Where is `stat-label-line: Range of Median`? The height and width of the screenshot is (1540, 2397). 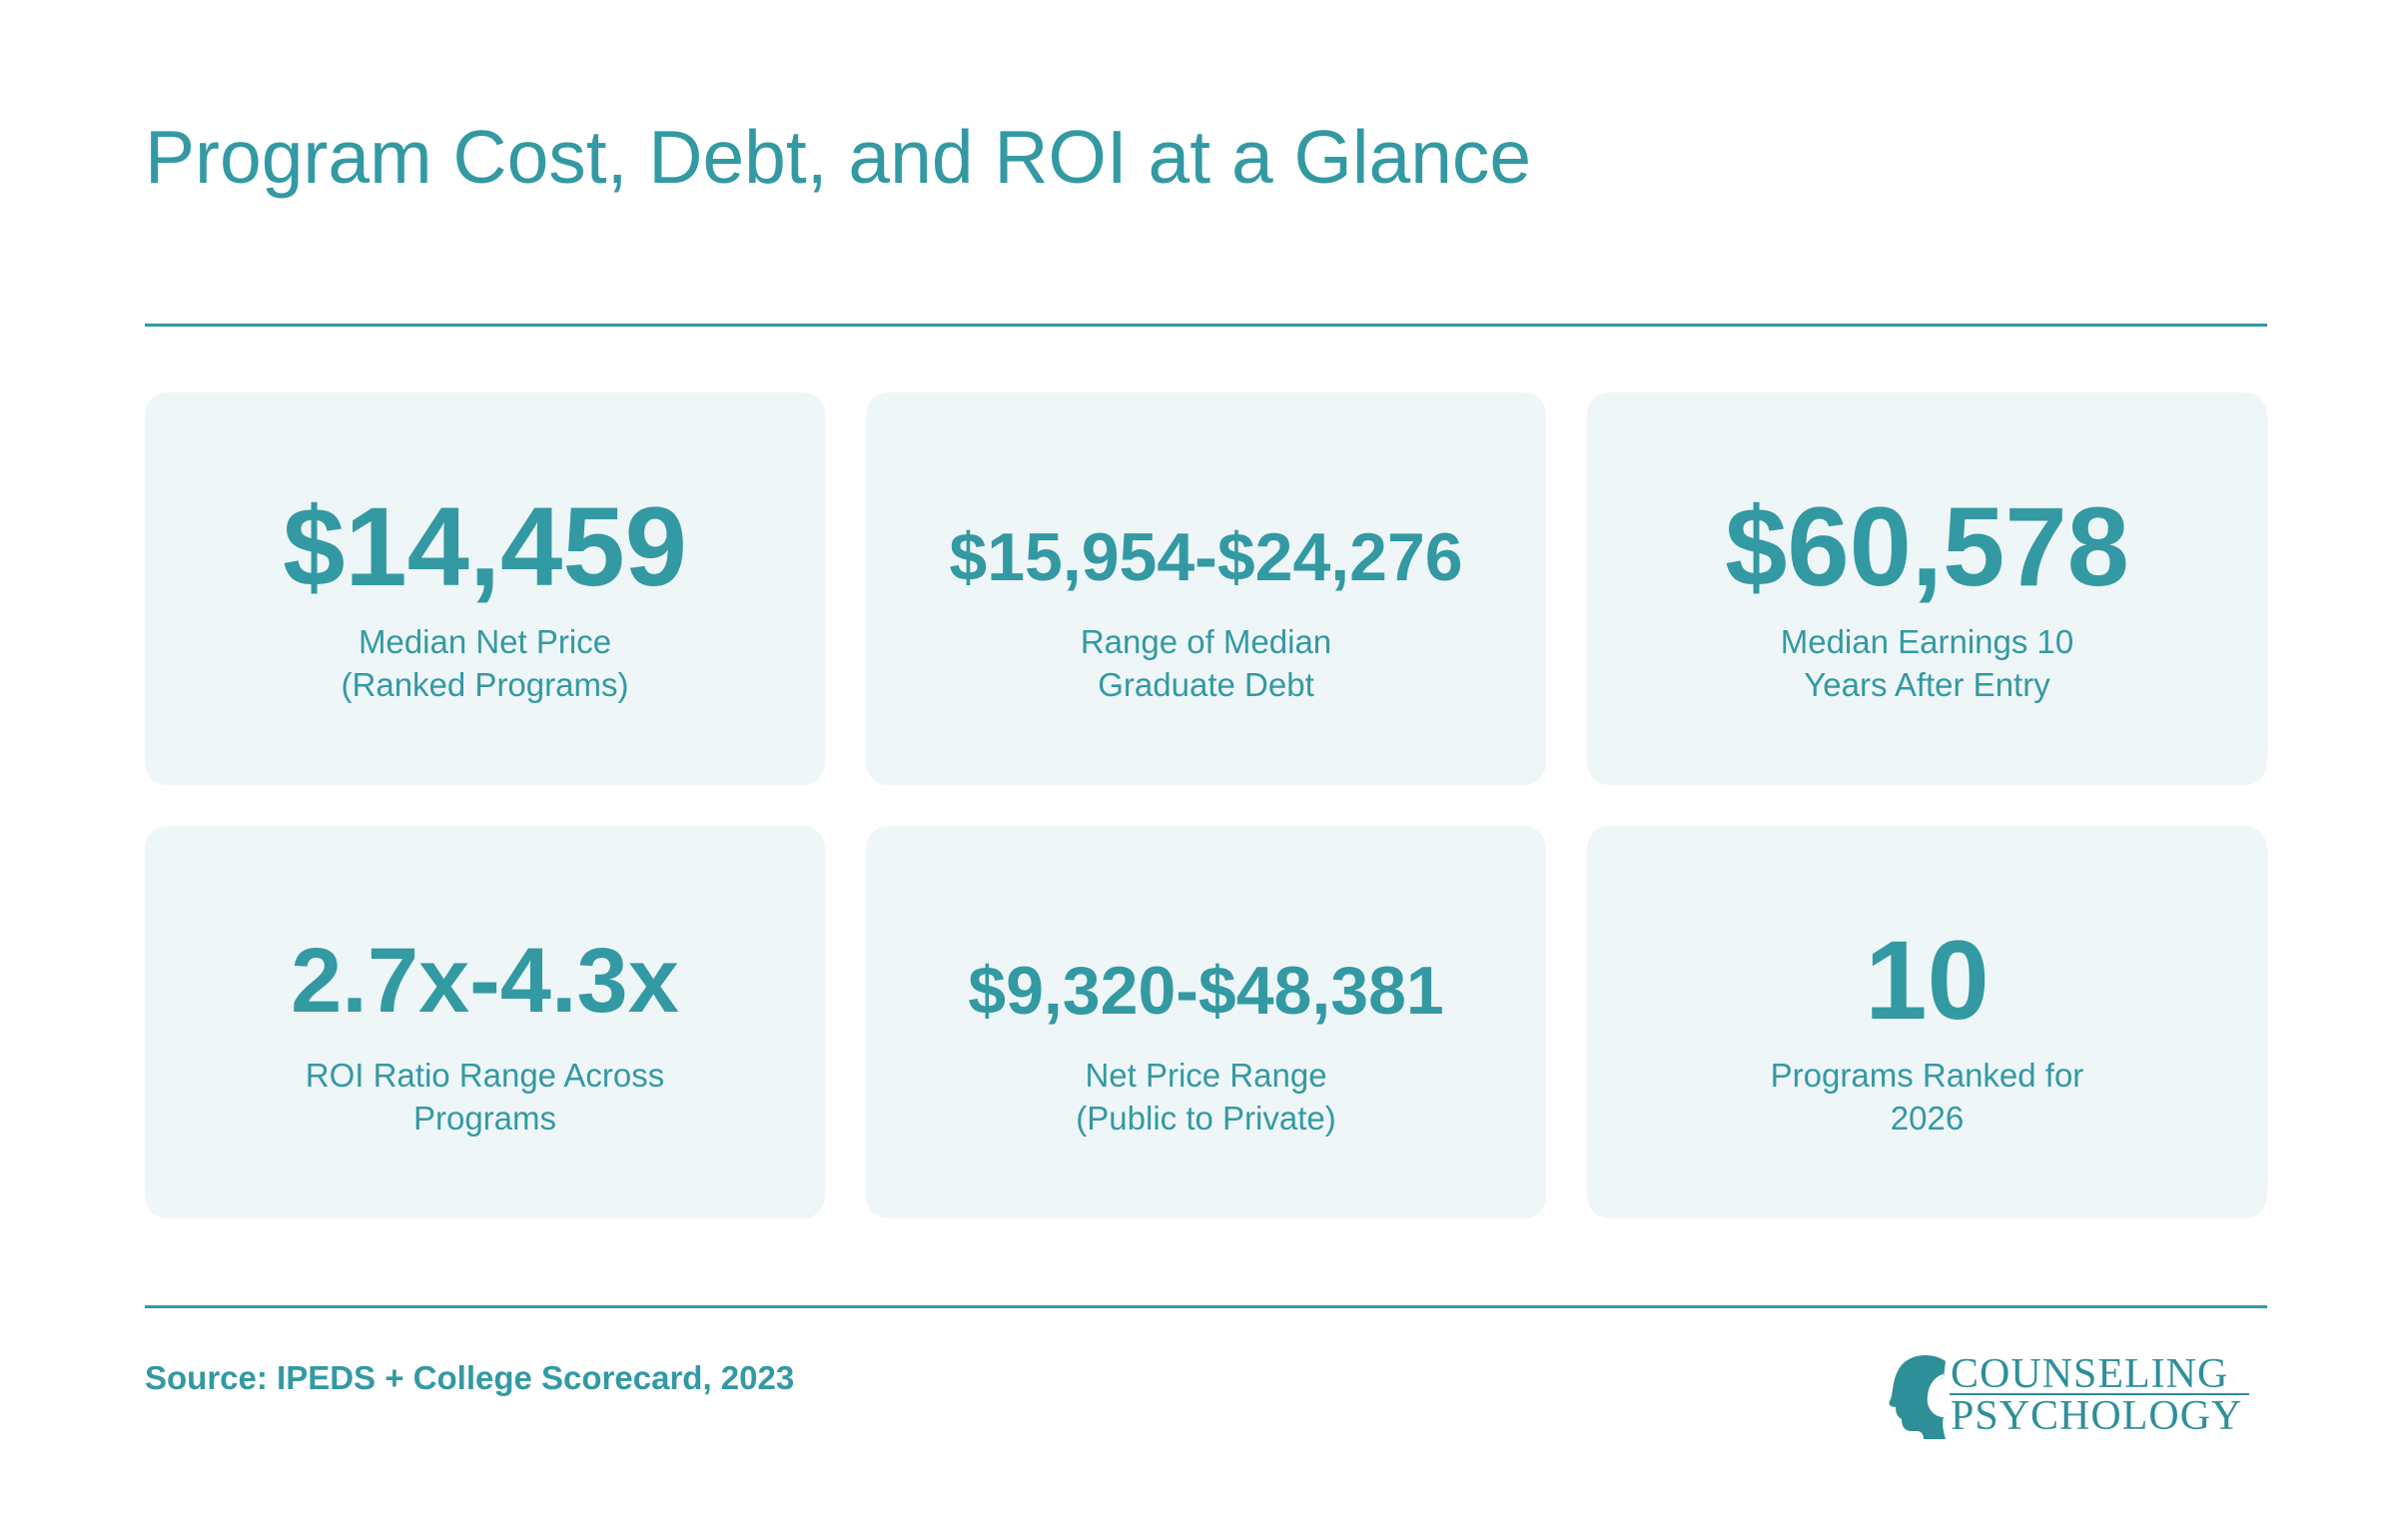
stat-label-line: Range of Median is located at coordinates (1206, 641).